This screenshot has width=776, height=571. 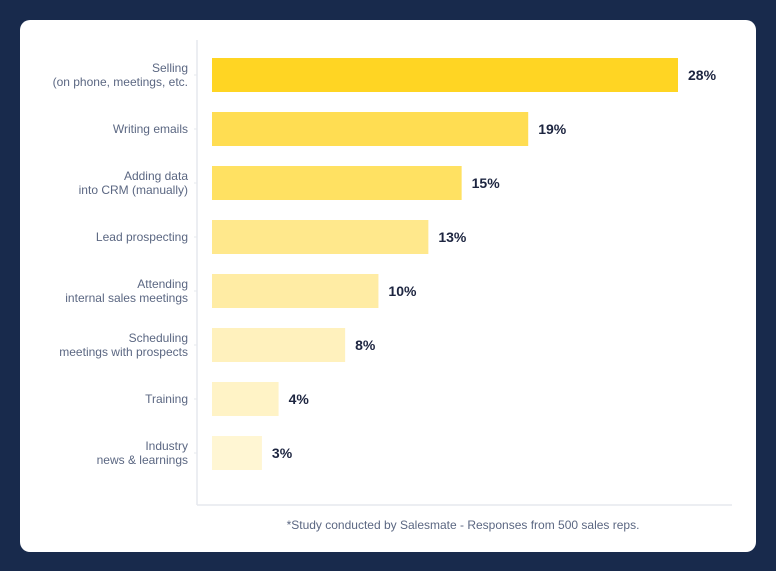 What do you see at coordinates (158, 338) in the screenshot?
I see `category-label: Scheduling` at bounding box center [158, 338].